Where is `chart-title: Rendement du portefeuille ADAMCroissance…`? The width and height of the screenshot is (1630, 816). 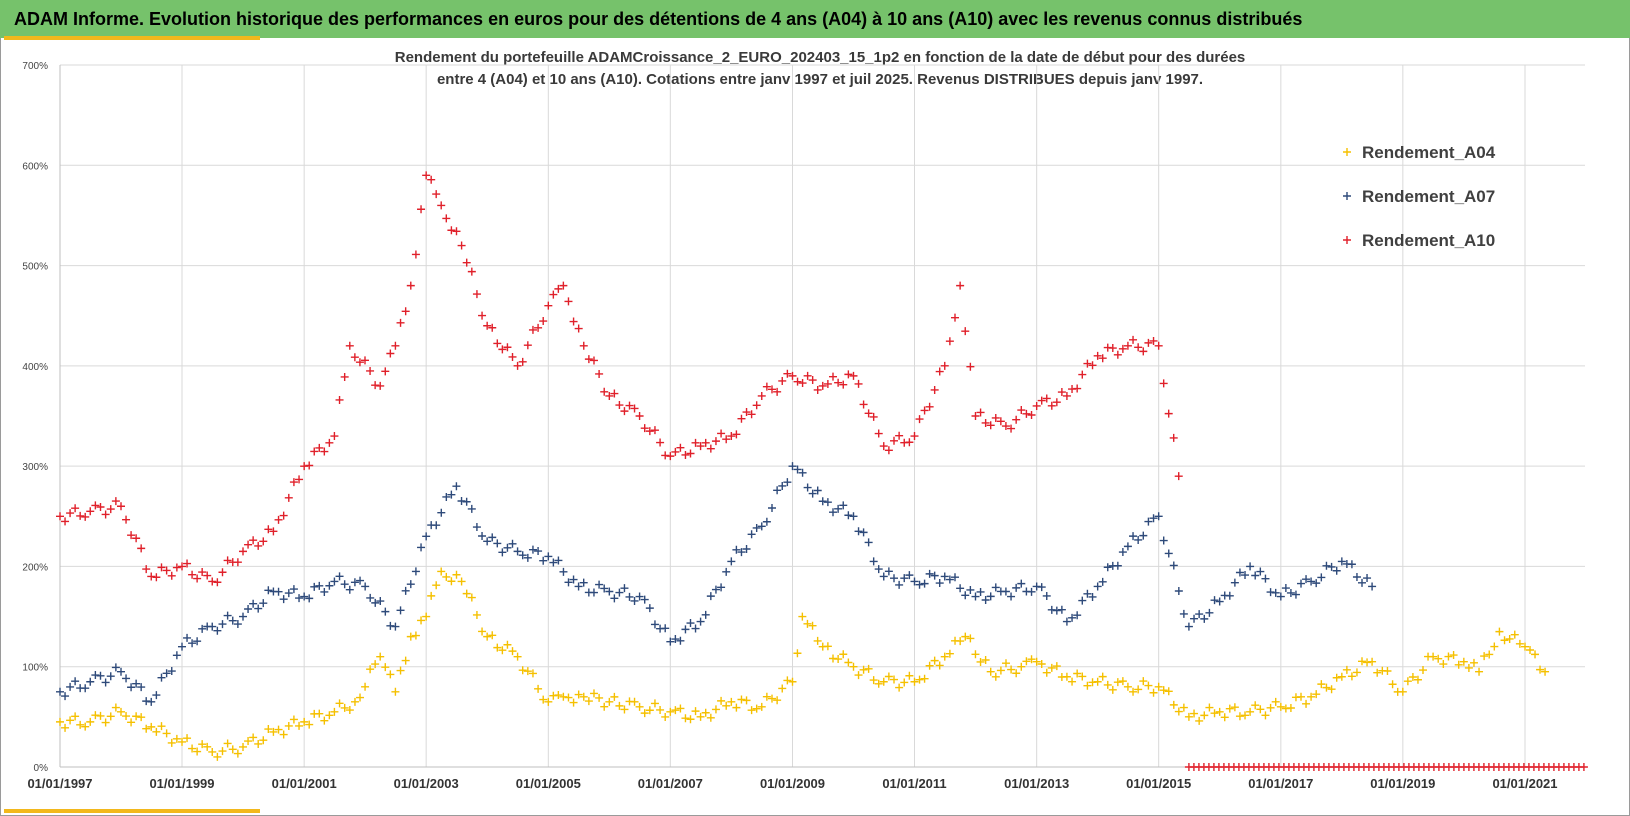 chart-title: Rendement du portefeuille ADAMCroissance… is located at coordinates (820, 69).